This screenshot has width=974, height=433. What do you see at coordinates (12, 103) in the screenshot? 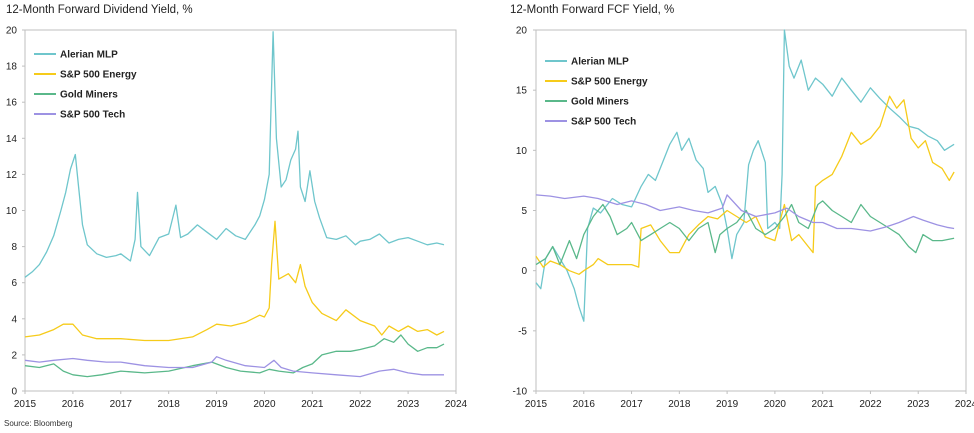
I see `y-tick-label: 16` at bounding box center [12, 103].